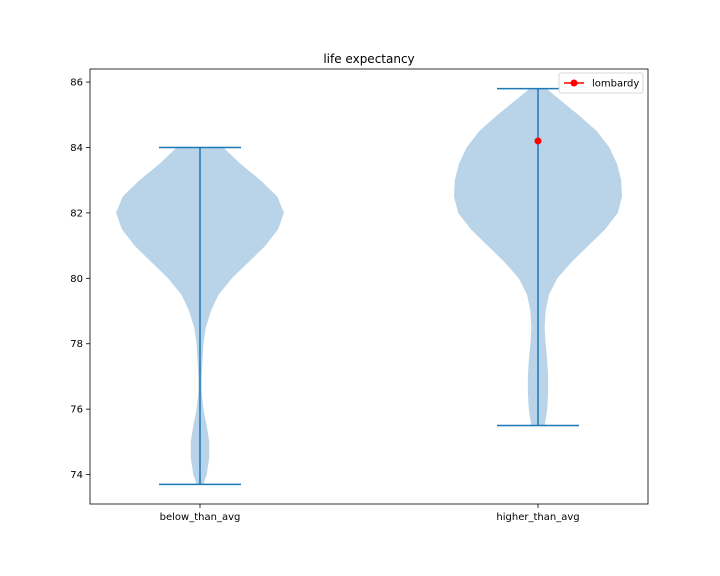  I want to click on x-tick-label: higher_than_avg, so click(537, 517).